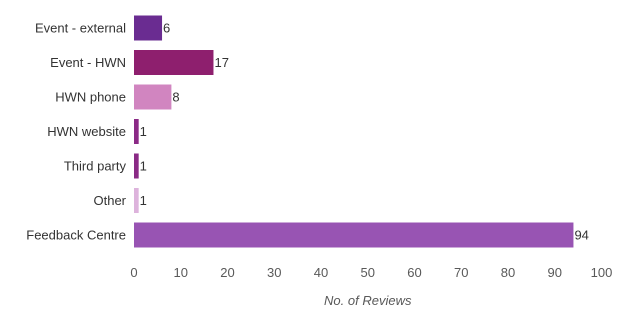 The width and height of the screenshot is (621, 320). I want to click on x-axis-ticks: 0 10 20 30 40 50 60 70 80 90 100, so click(371, 272).